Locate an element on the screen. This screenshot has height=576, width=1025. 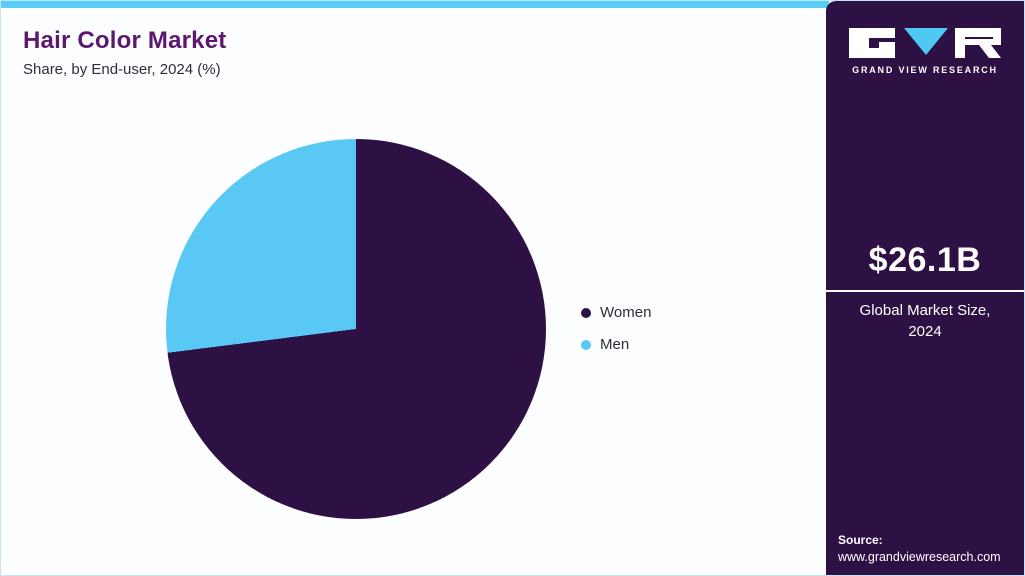
source-url-link: www.grandviewresearch.com is located at coordinates (919, 557).